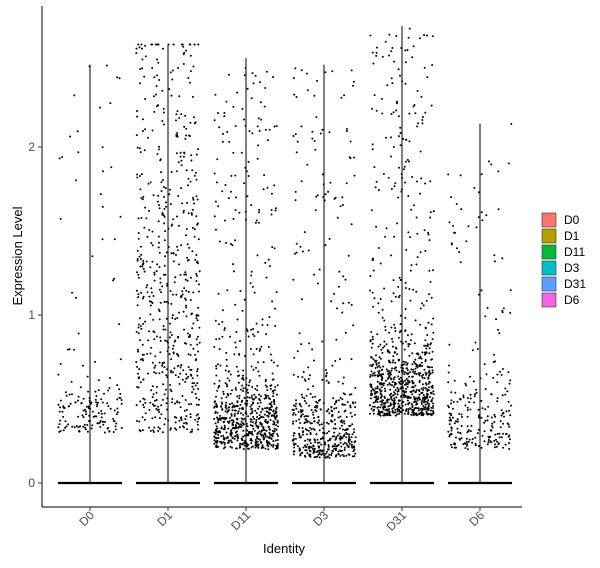 The width and height of the screenshot is (600, 568). Describe the element at coordinates (31, 147) in the screenshot. I see `y-tick-label: 2` at that location.